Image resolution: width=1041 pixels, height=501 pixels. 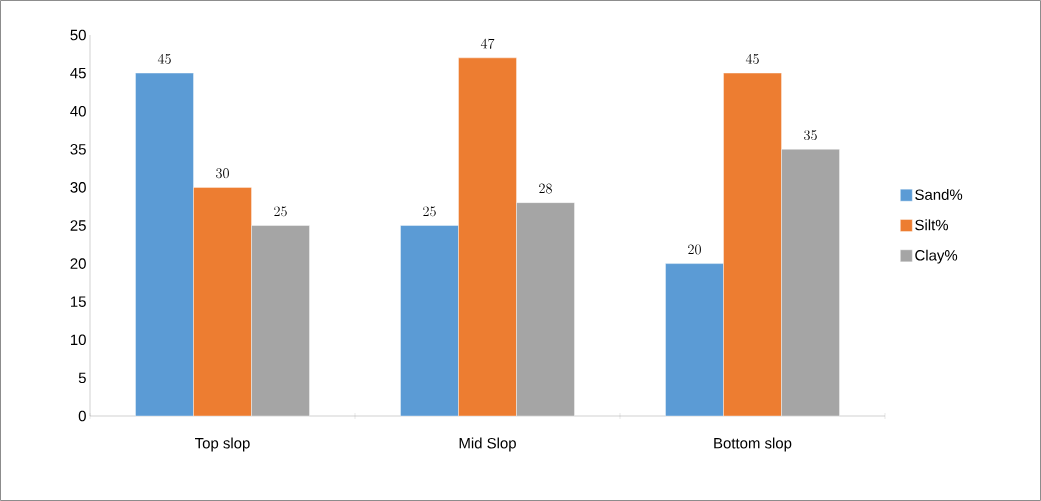 What do you see at coordinates (487, 43) in the screenshot?
I see `data-label: 47` at bounding box center [487, 43].